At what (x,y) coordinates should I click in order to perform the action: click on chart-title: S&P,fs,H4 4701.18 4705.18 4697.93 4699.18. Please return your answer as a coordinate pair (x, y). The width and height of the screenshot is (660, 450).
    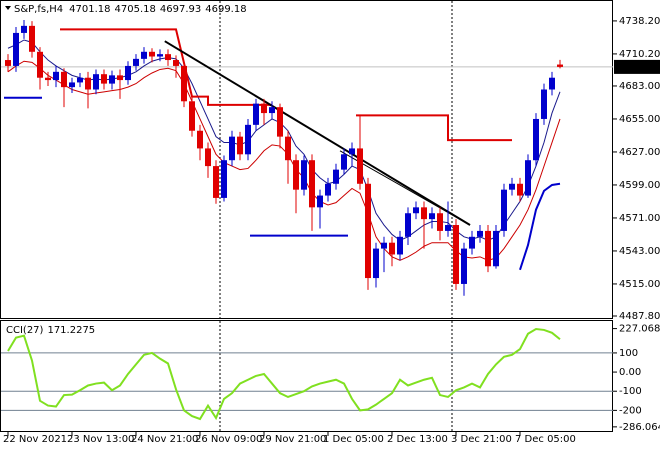
    Looking at the image, I should click on (130, 9).